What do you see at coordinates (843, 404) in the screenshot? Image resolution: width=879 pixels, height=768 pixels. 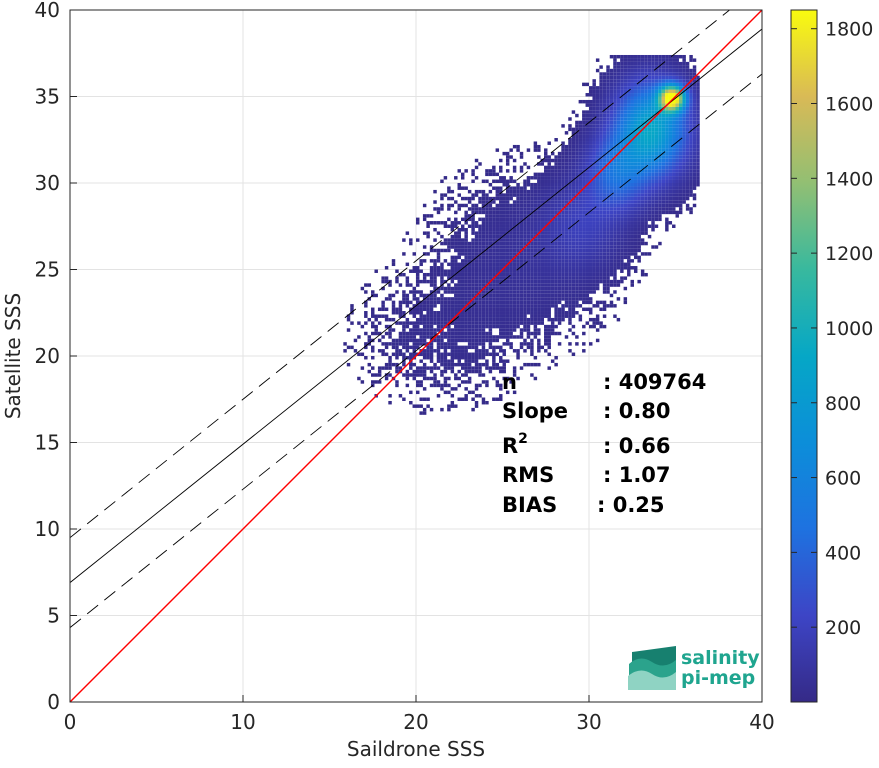 I see `colorbar-tick-label: 800` at bounding box center [843, 404].